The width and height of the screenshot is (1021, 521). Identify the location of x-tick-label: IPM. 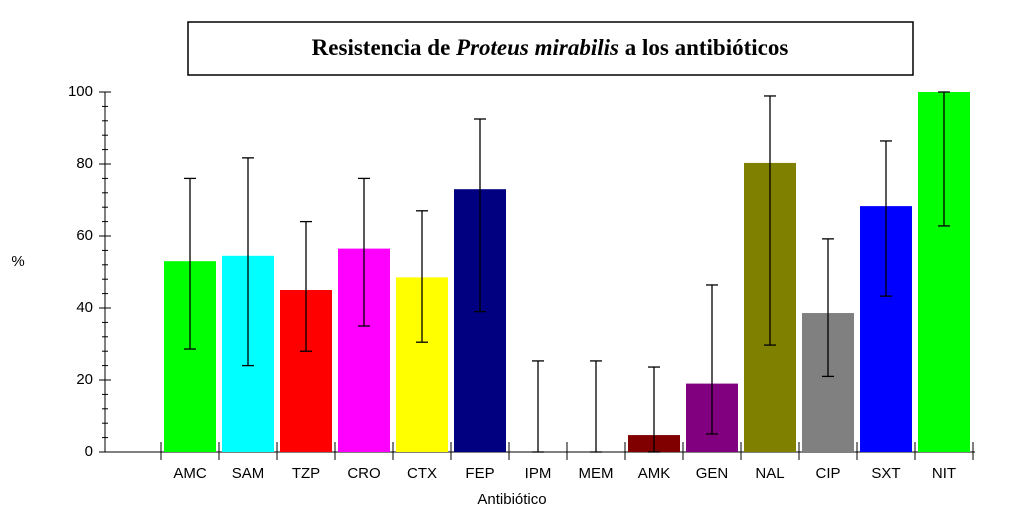
(538, 473).